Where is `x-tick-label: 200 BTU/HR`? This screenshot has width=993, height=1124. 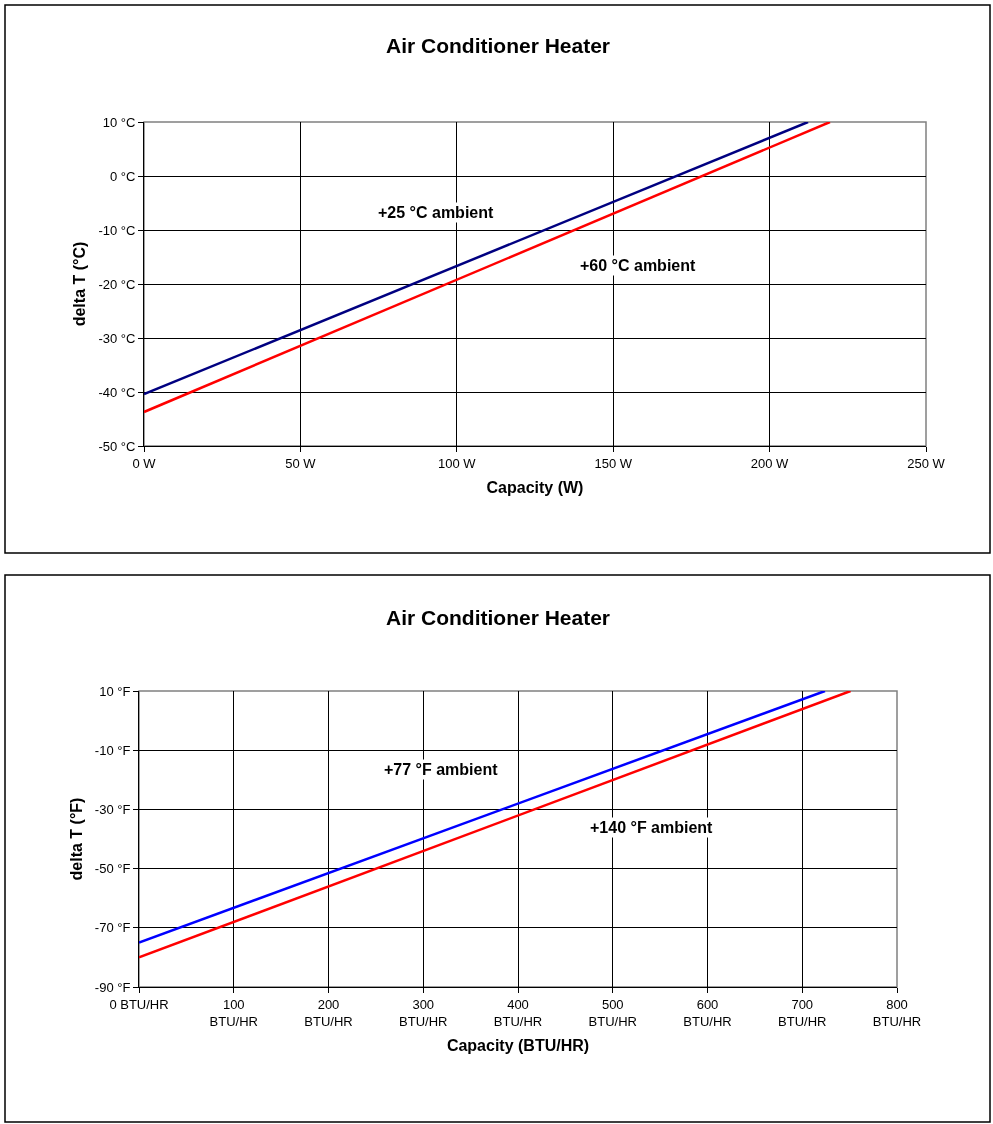
x-tick-label: 200 BTU/HR is located at coordinates (328, 1012).